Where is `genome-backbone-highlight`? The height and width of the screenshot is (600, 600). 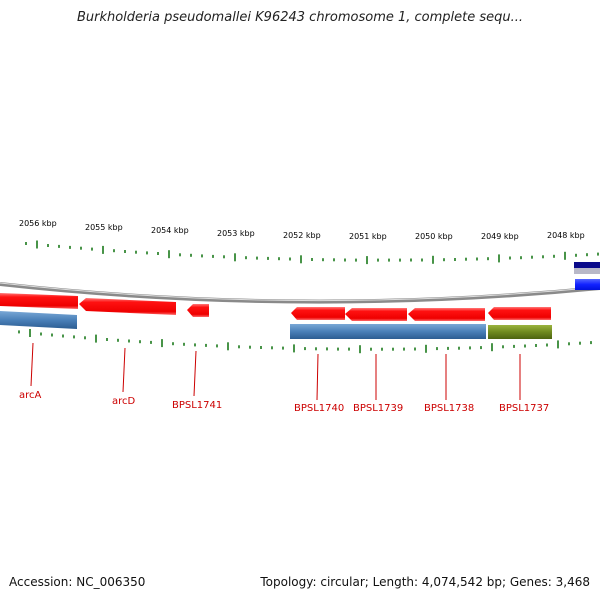
genome-backbone-highlight is located at coordinates (300, 292).